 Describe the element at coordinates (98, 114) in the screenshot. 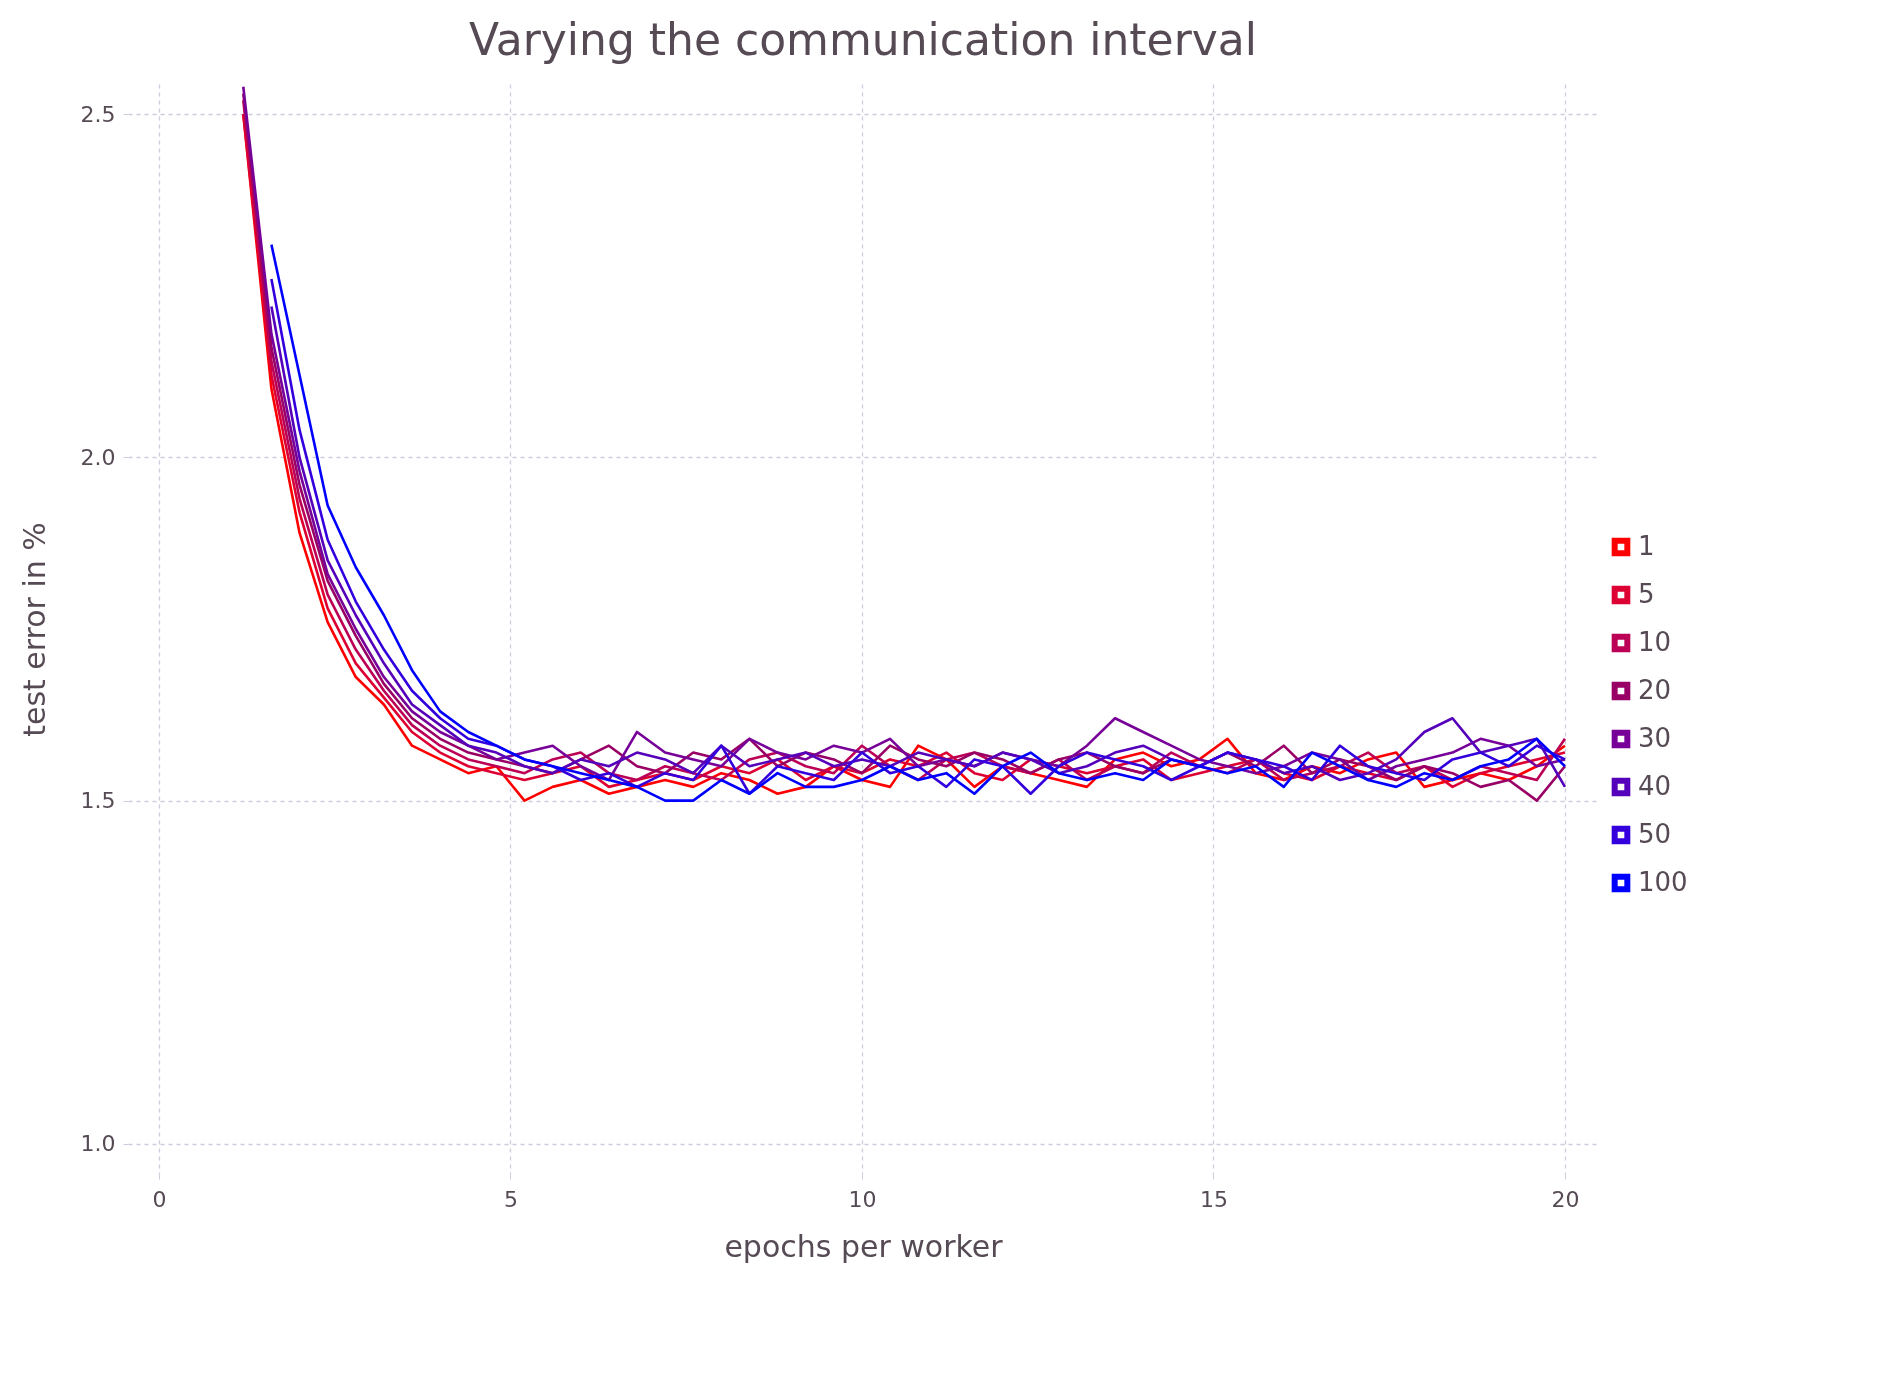

I see `y-tick-label: 2.5` at that location.